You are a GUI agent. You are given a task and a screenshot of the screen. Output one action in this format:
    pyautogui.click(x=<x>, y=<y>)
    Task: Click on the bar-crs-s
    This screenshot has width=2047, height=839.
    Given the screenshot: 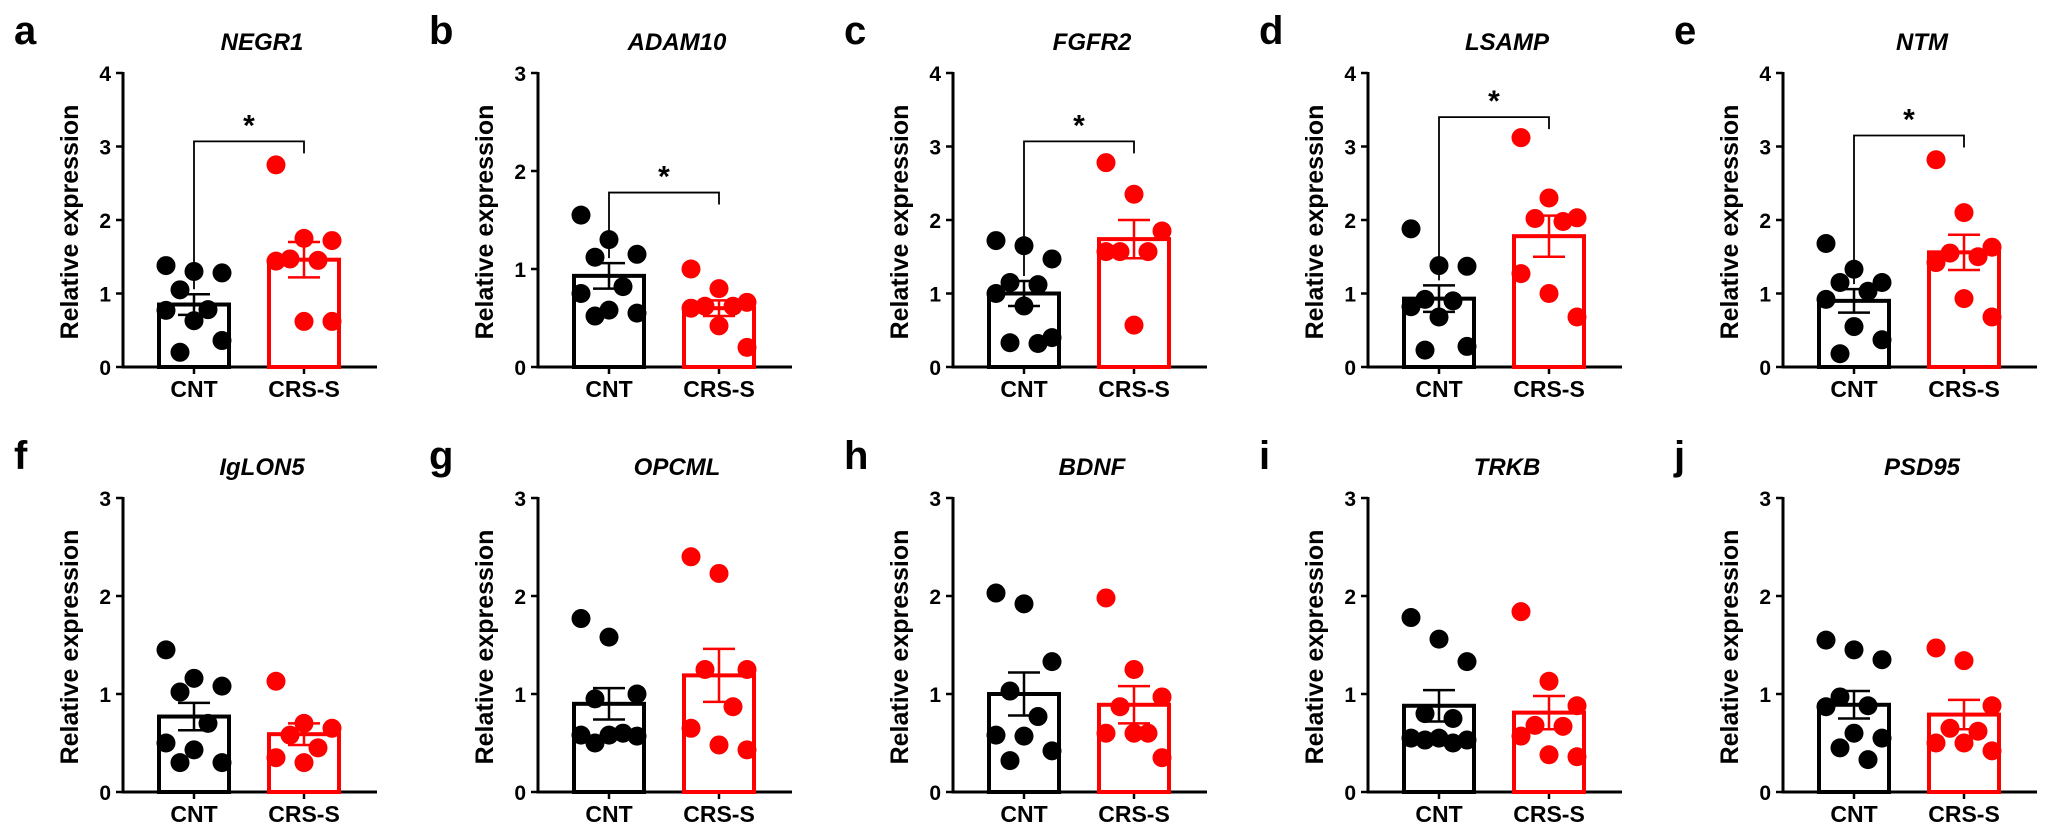 What is the action you would take?
    pyautogui.click(x=1134, y=303)
    